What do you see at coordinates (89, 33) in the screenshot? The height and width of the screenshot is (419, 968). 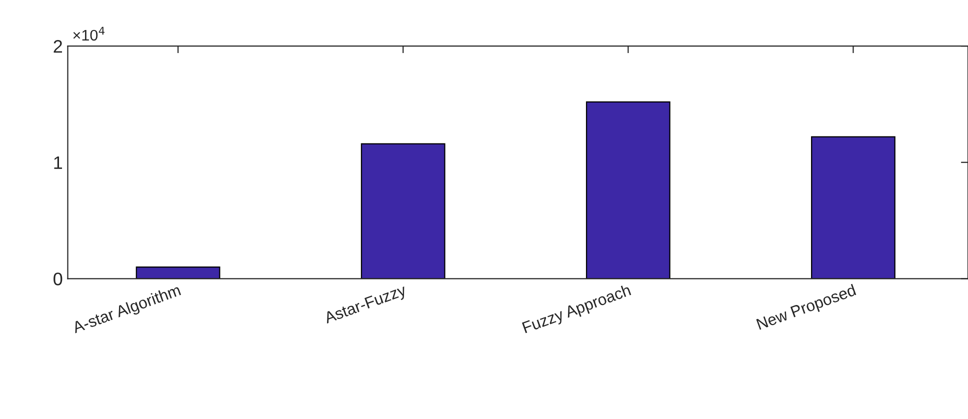 I see `text: ×10$^{4}$` at bounding box center [89, 33].